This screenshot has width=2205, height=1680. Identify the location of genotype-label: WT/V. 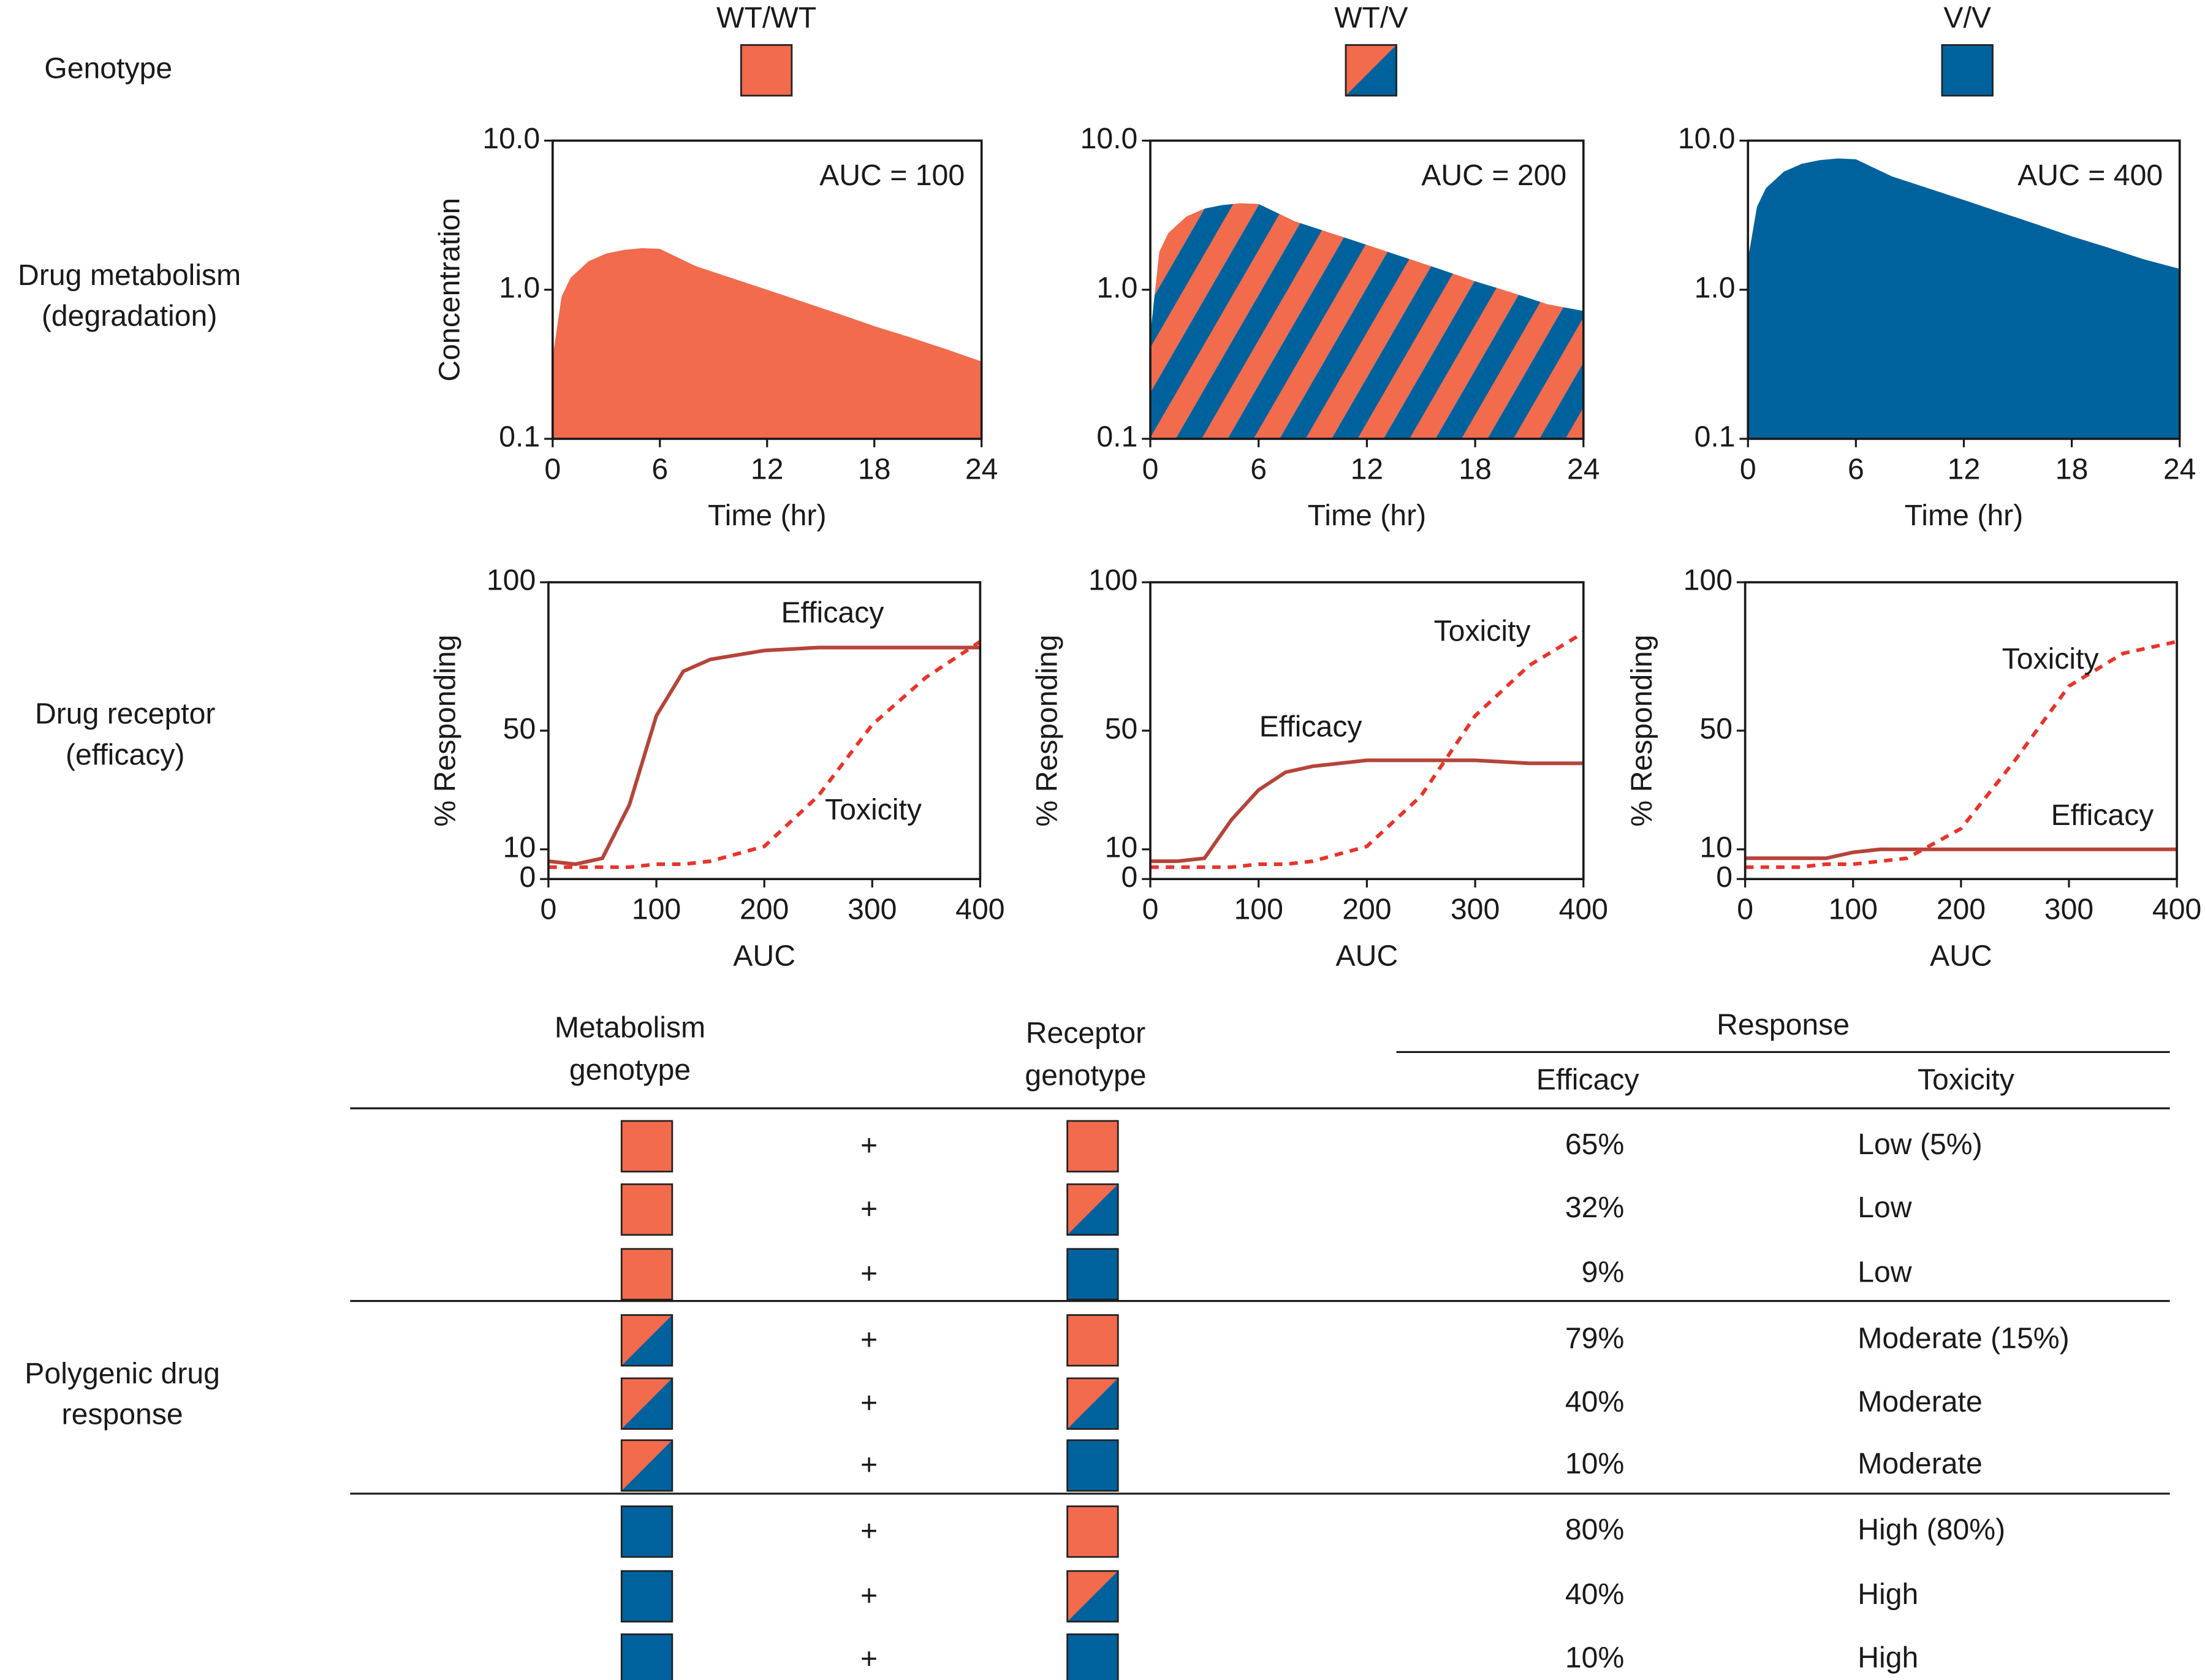
(1371, 17).